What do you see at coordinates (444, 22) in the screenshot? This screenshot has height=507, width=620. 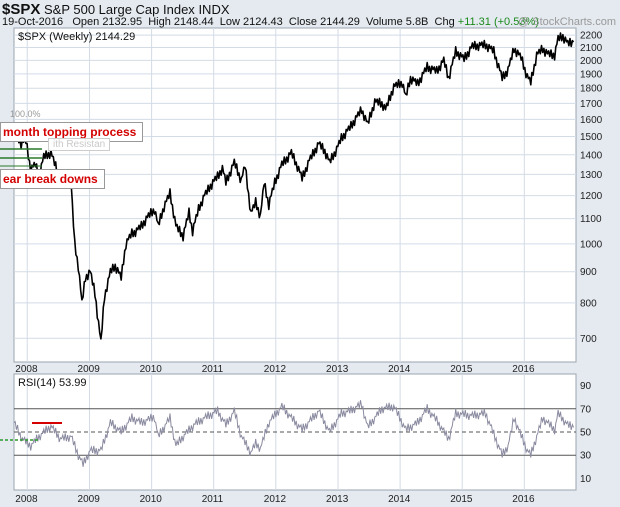 I see `chg-label: Chg` at bounding box center [444, 22].